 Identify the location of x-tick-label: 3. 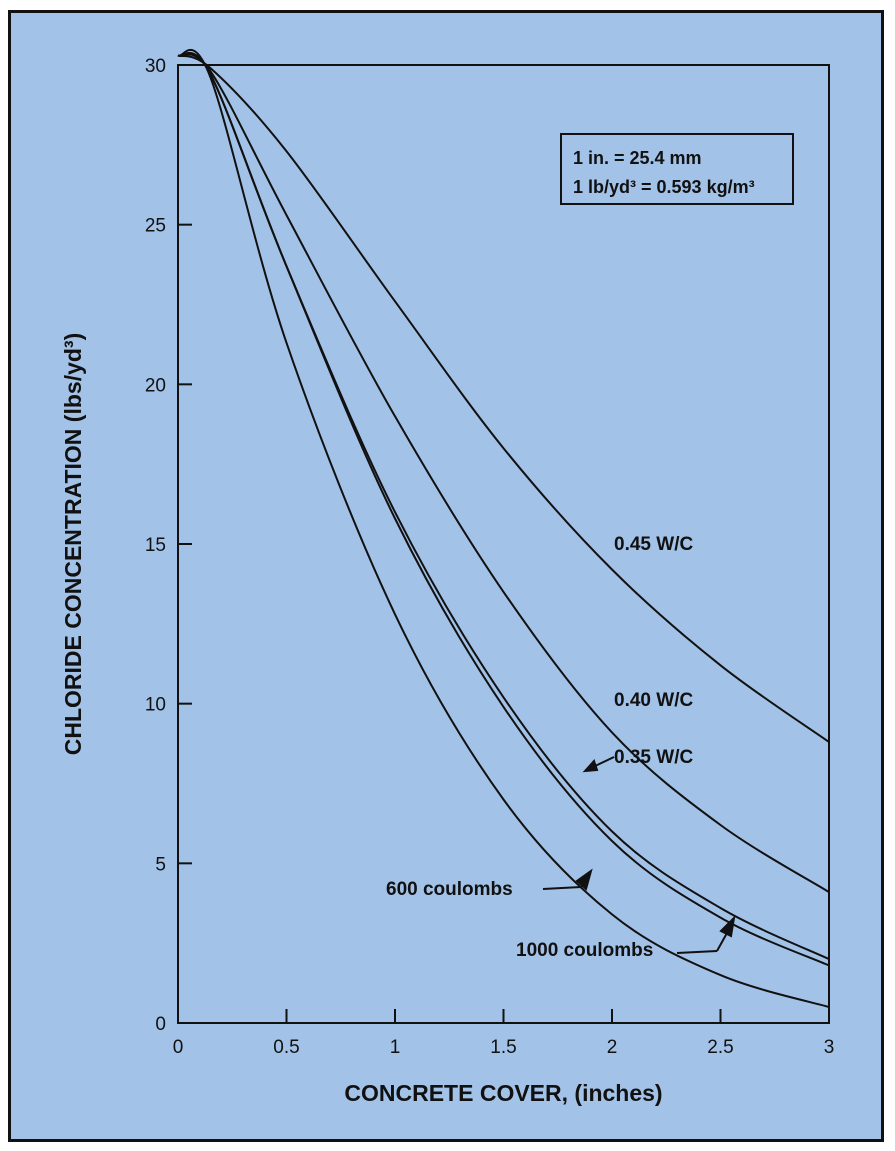
(829, 1047).